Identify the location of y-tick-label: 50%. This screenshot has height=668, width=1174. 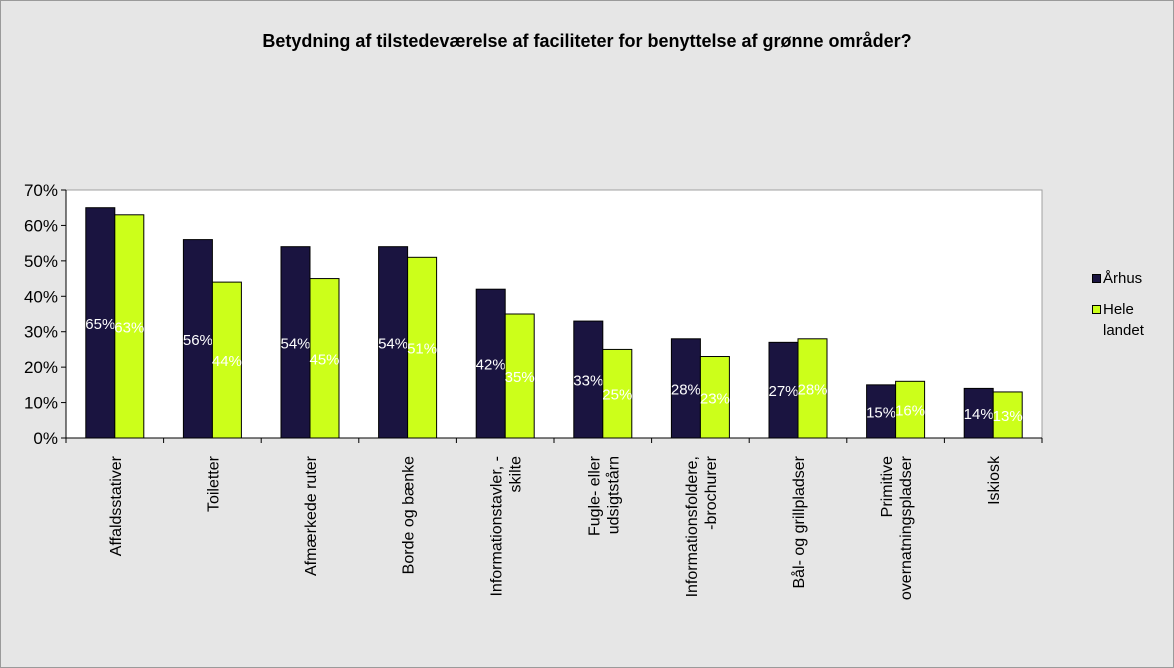
(41, 261).